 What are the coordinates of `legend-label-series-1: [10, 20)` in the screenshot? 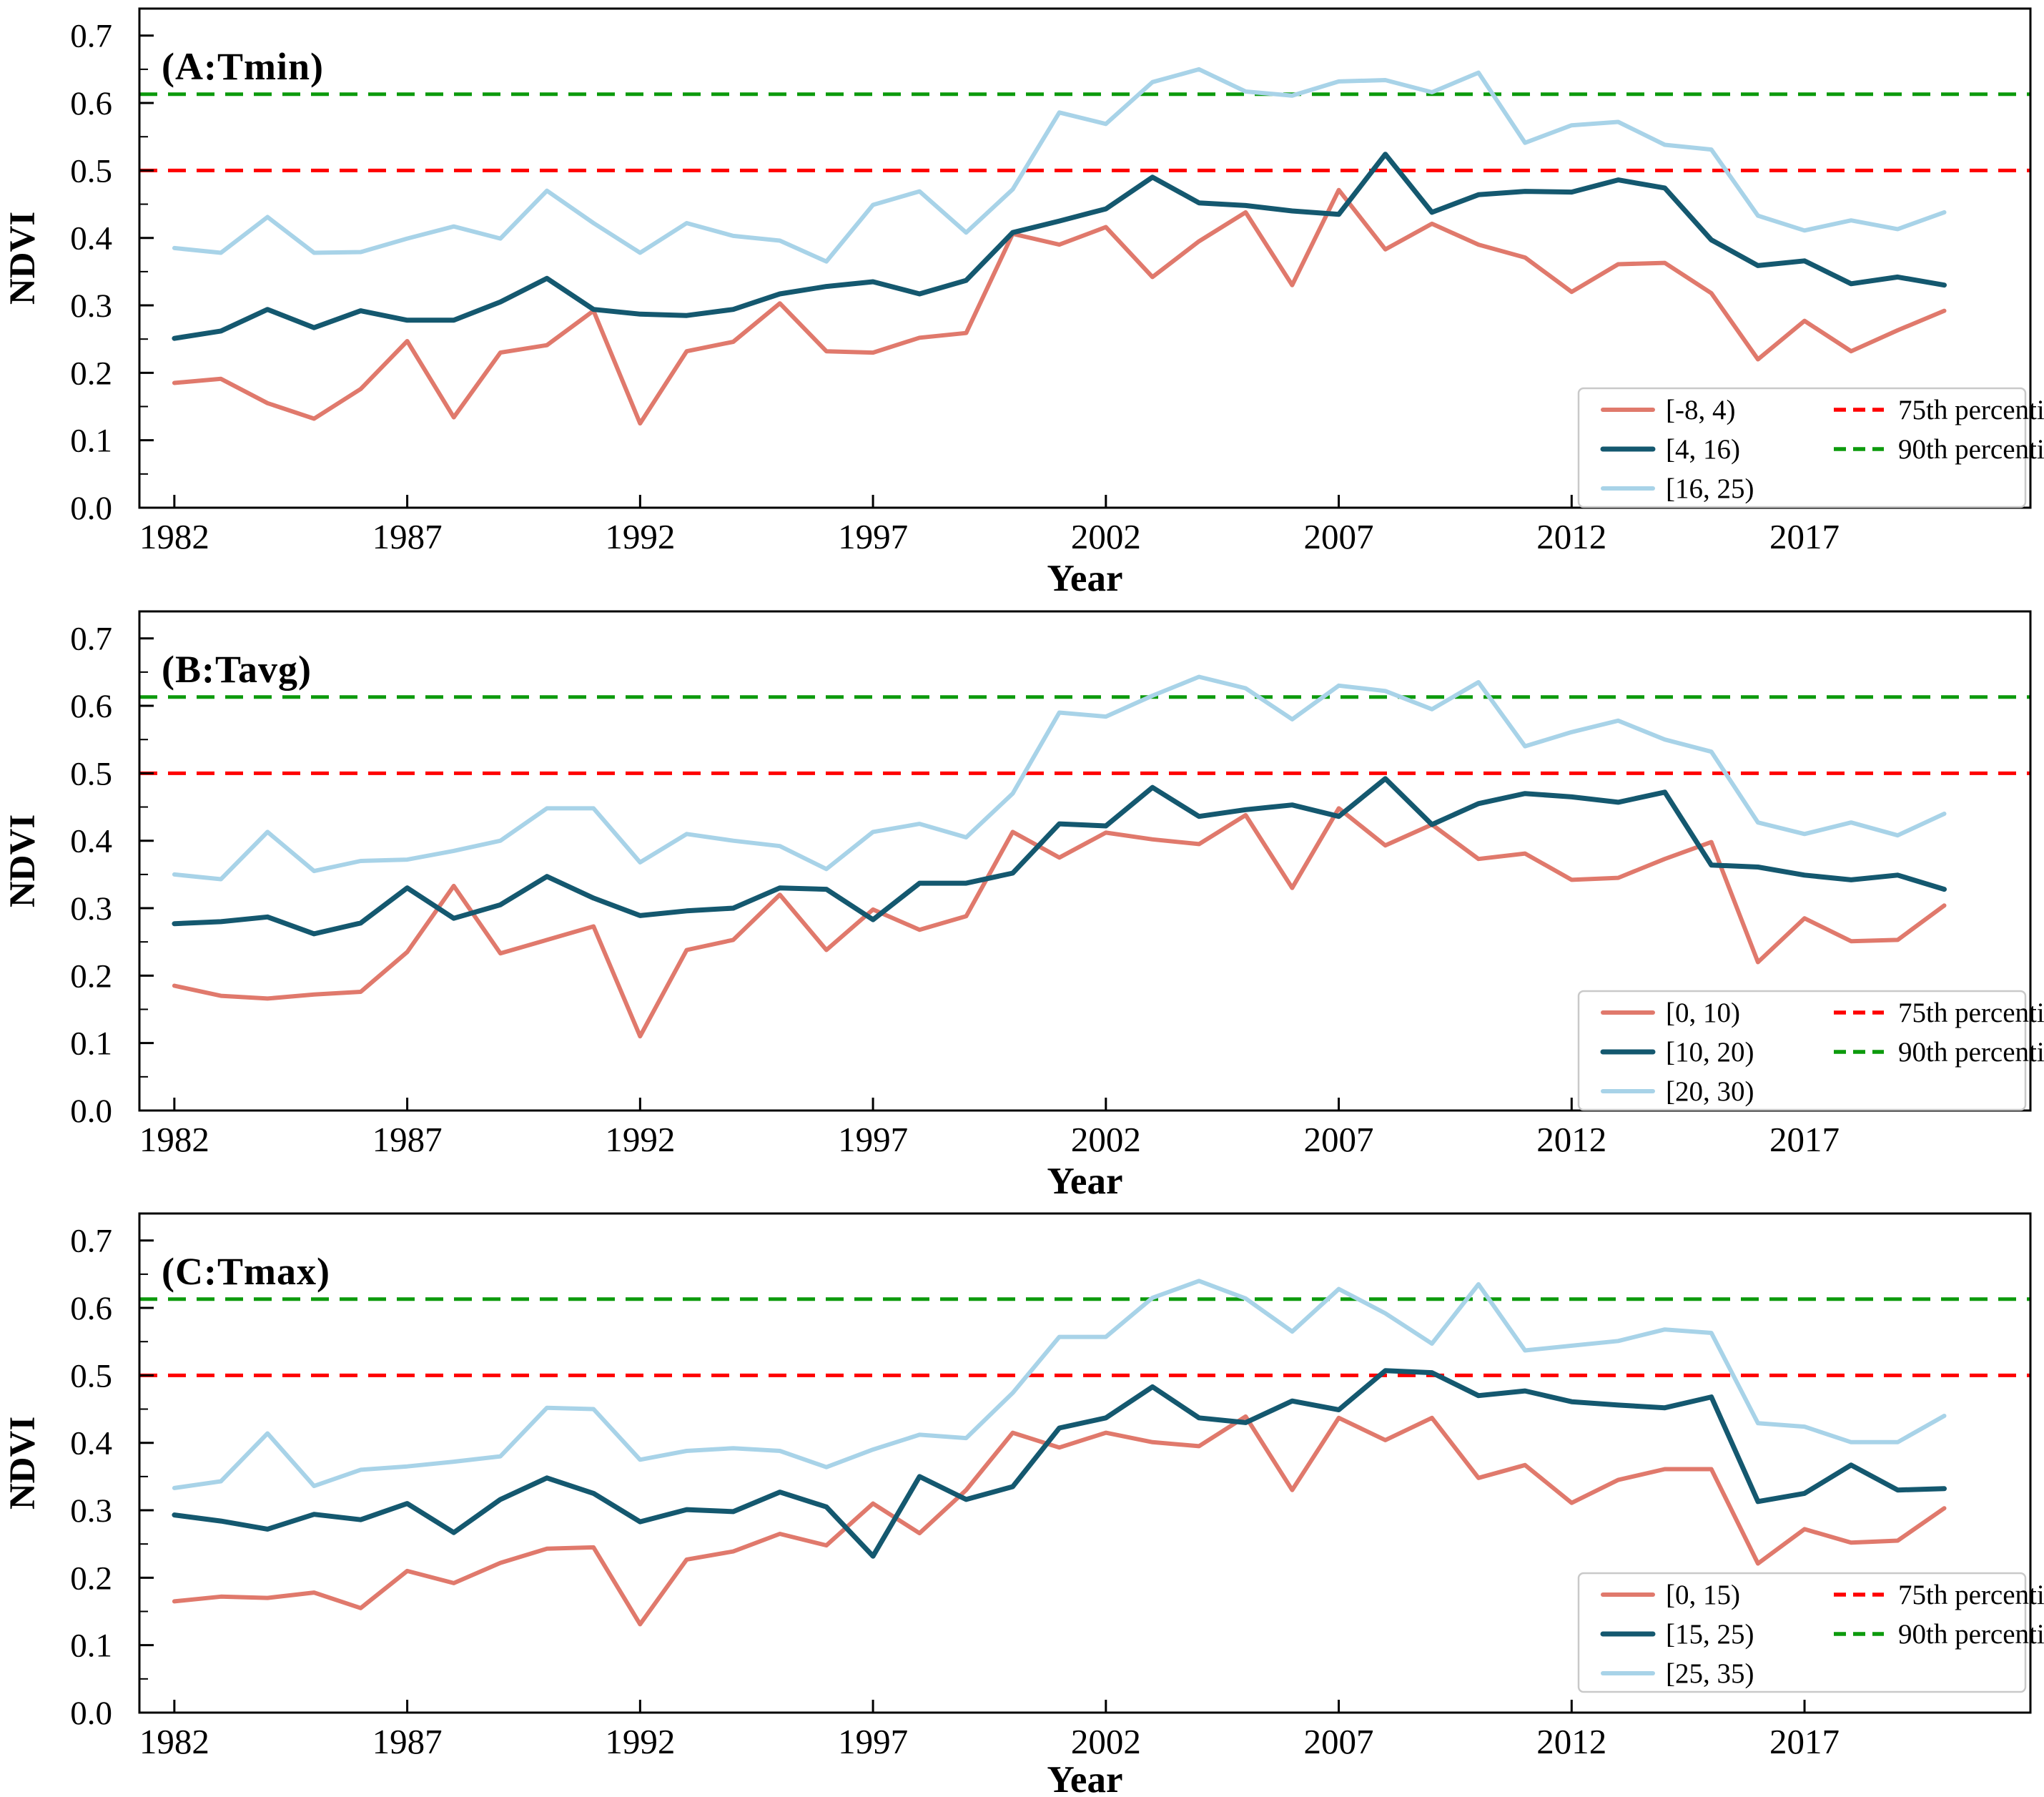 It's located at (1710, 1052).